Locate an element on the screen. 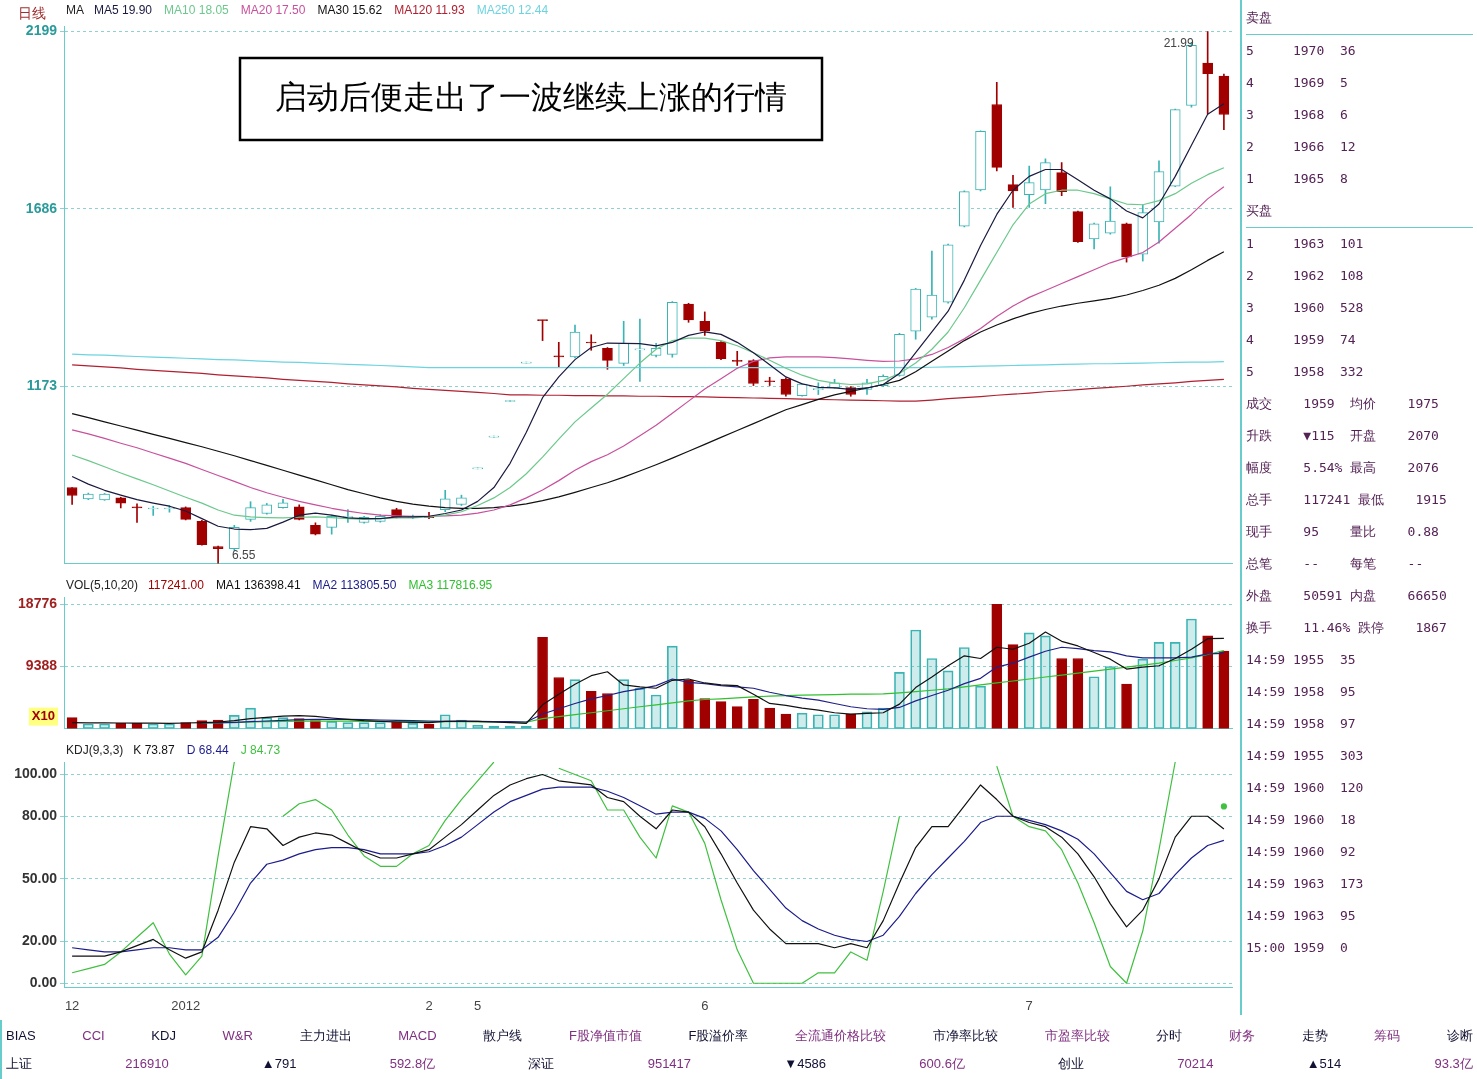 The width and height of the screenshot is (1477, 1079). text: 14:59 1955 35 is located at coordinates (1301, 660).